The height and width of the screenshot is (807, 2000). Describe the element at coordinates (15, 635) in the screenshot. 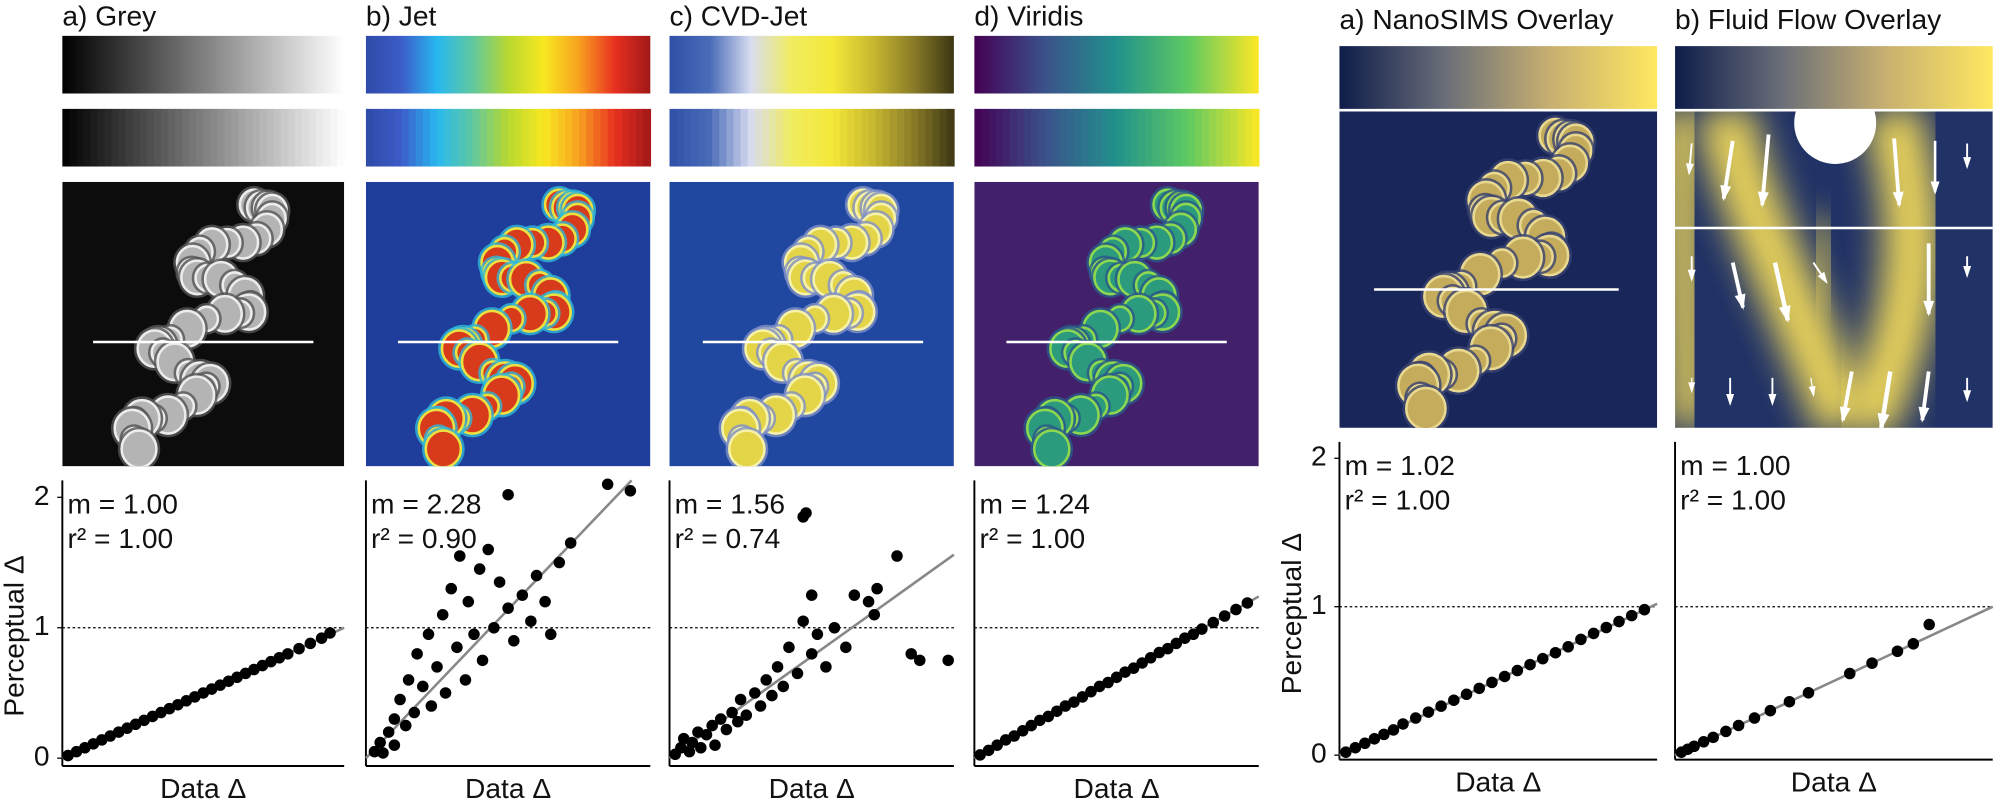

I see `y-axis-label: Perceptual Δ` at that location.